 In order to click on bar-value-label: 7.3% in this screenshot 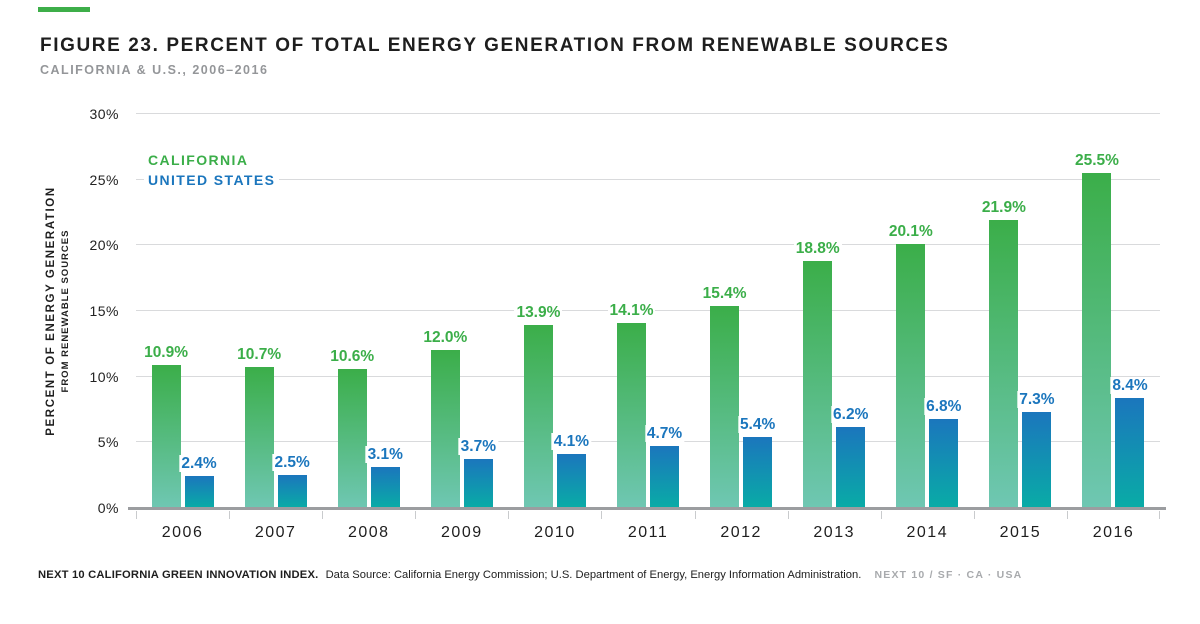, I will do `click(1037, 400)`.